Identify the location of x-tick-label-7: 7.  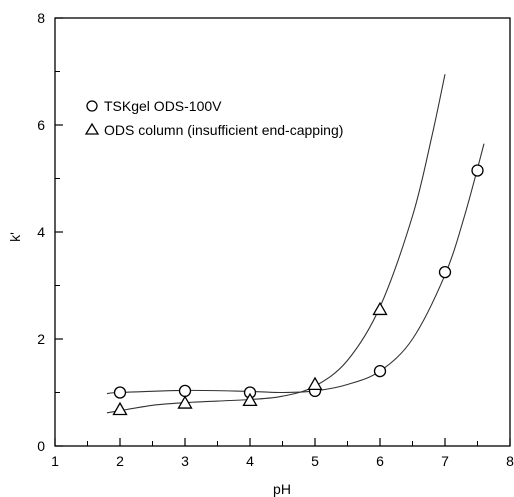
(445, 461).